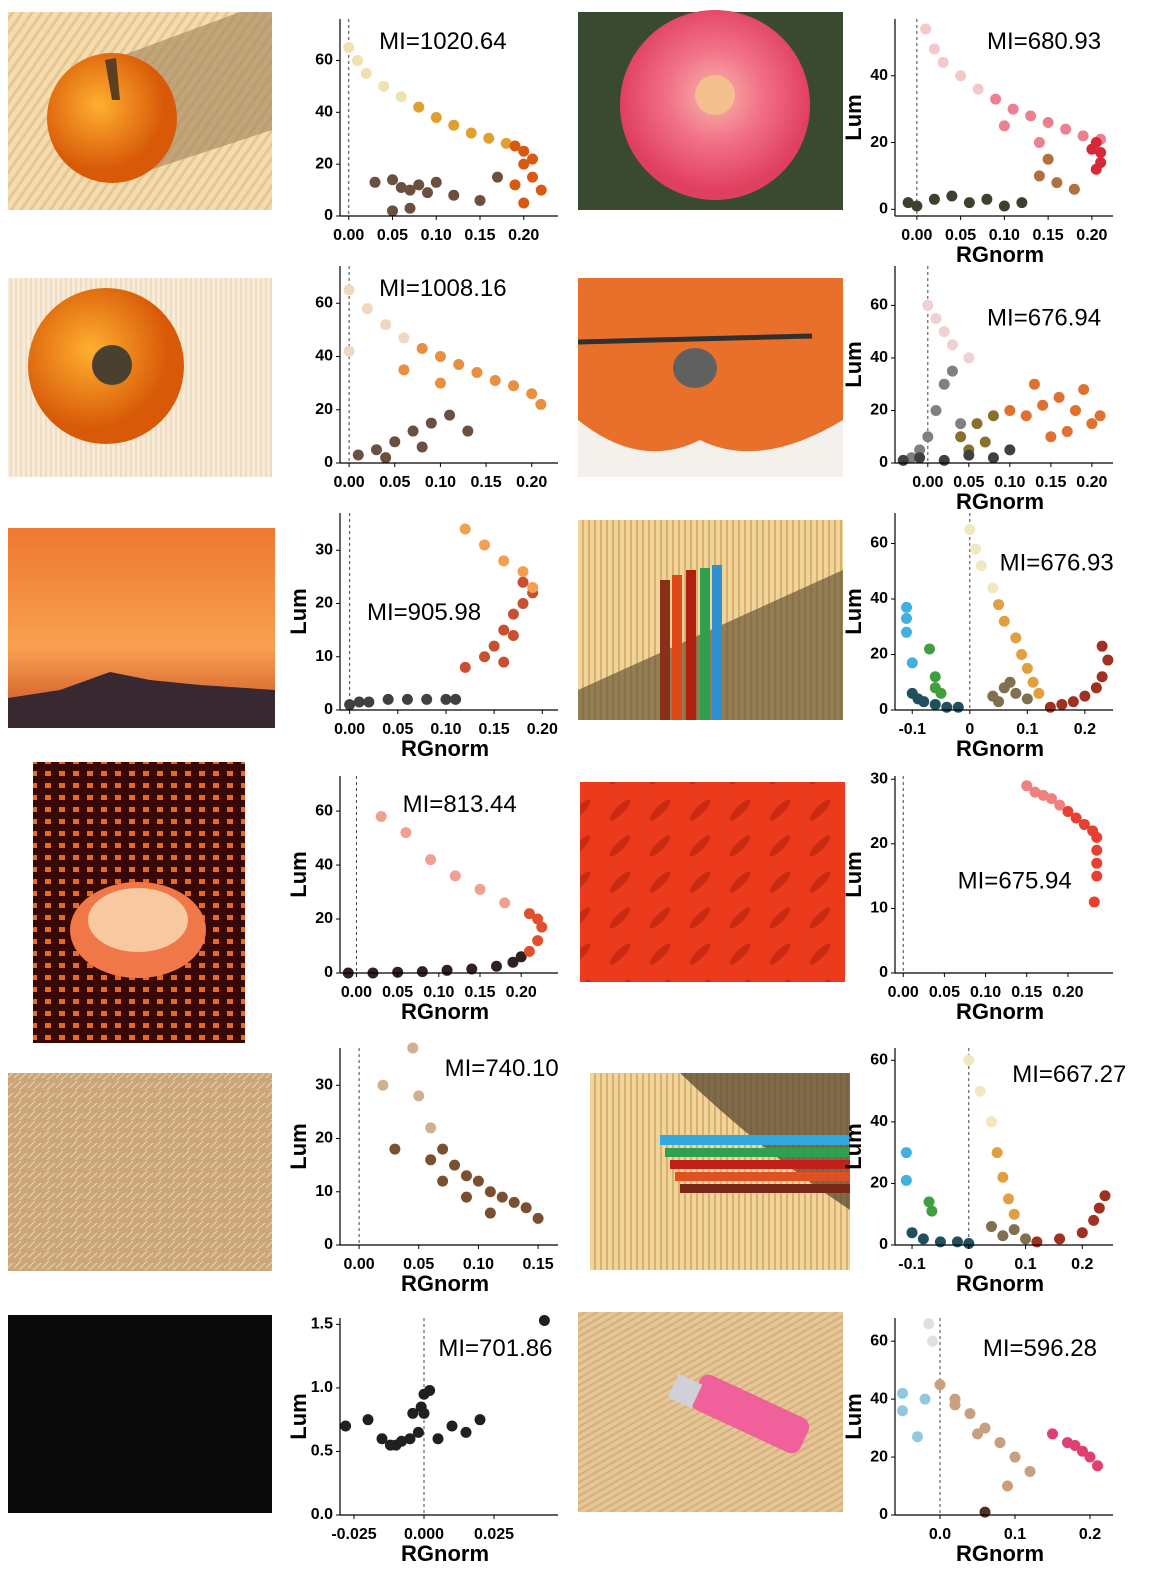 This screenshot has width=1153, height=1592. Describe the element at coordinates (523, 235) in the screenshot. I see `x-tick-label: 0.20` at that location.